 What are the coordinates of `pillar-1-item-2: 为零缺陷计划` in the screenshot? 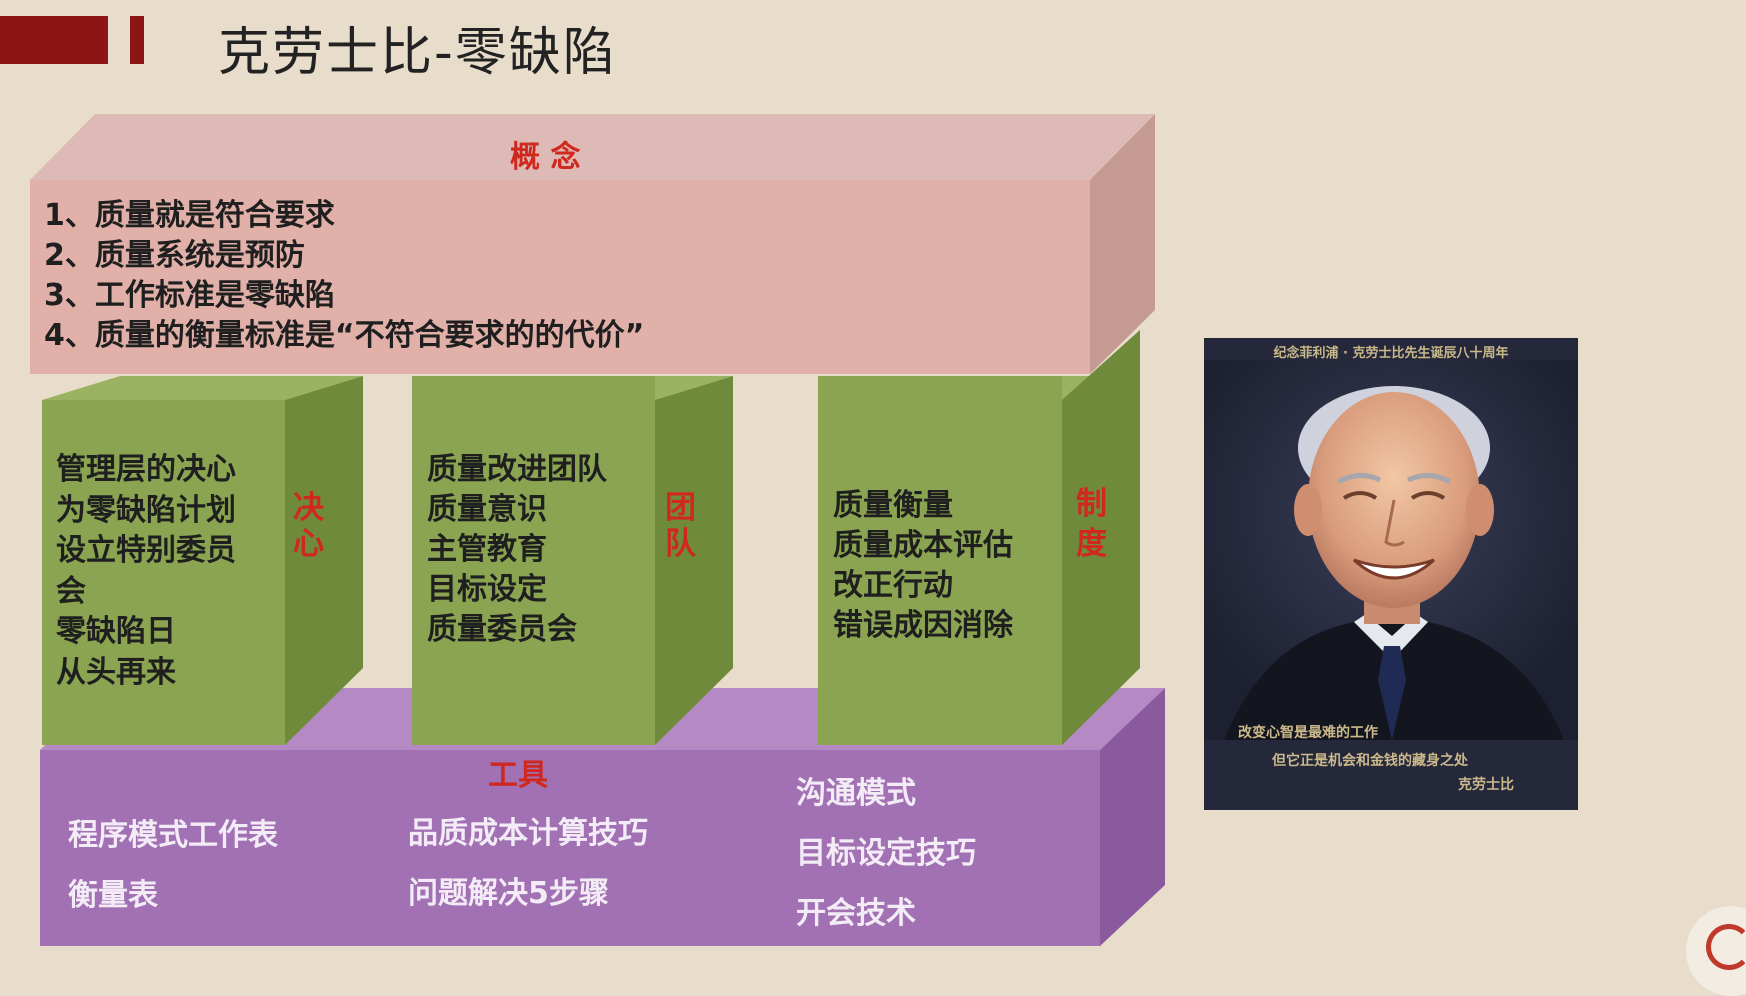 It's located at (146, 510).